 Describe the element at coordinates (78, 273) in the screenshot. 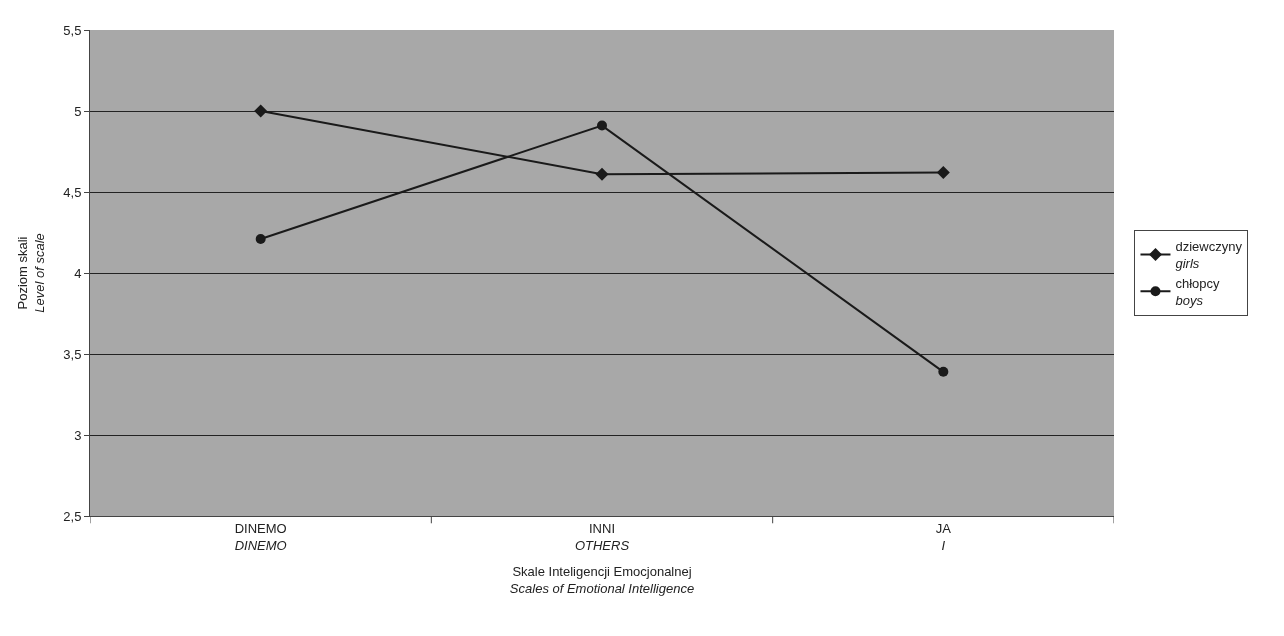

I see `y-tick-label: 4` at that location.